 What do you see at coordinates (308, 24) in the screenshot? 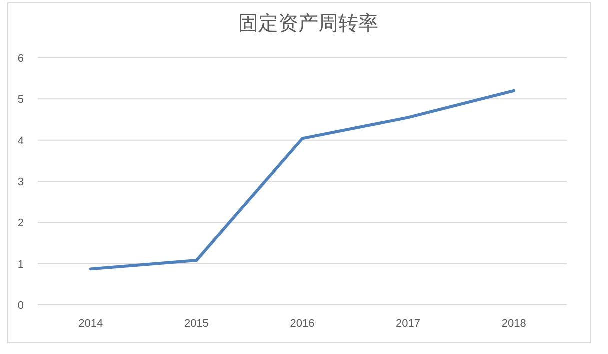
I see `chart-title: 固定资产周转率` at bounding box center [308, 24].